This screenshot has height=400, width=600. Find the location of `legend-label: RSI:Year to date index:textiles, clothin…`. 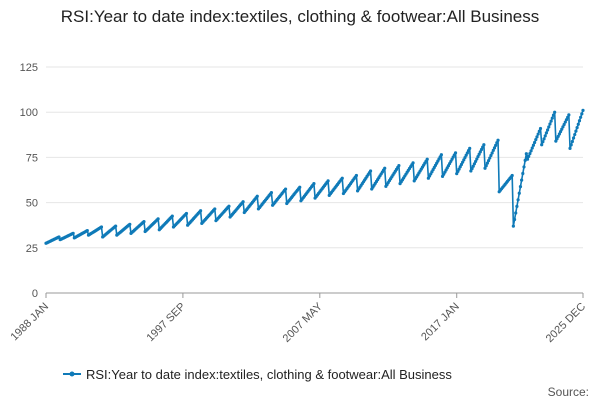

legend-label: RSI:Year to date index:textiles, clothin… is located at coordinates (269, 374).